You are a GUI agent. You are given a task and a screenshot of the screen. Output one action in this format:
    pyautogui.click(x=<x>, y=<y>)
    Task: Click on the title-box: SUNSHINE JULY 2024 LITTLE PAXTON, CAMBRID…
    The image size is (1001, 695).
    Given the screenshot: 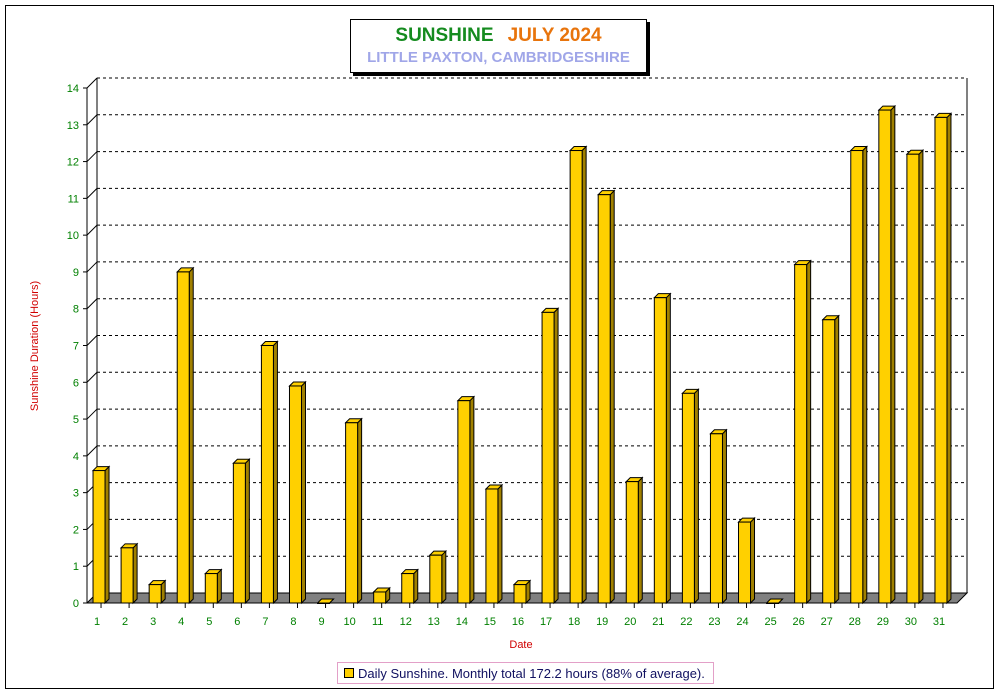 What is the action you would take?
    pyautogui.click(x=498, y=46)
    